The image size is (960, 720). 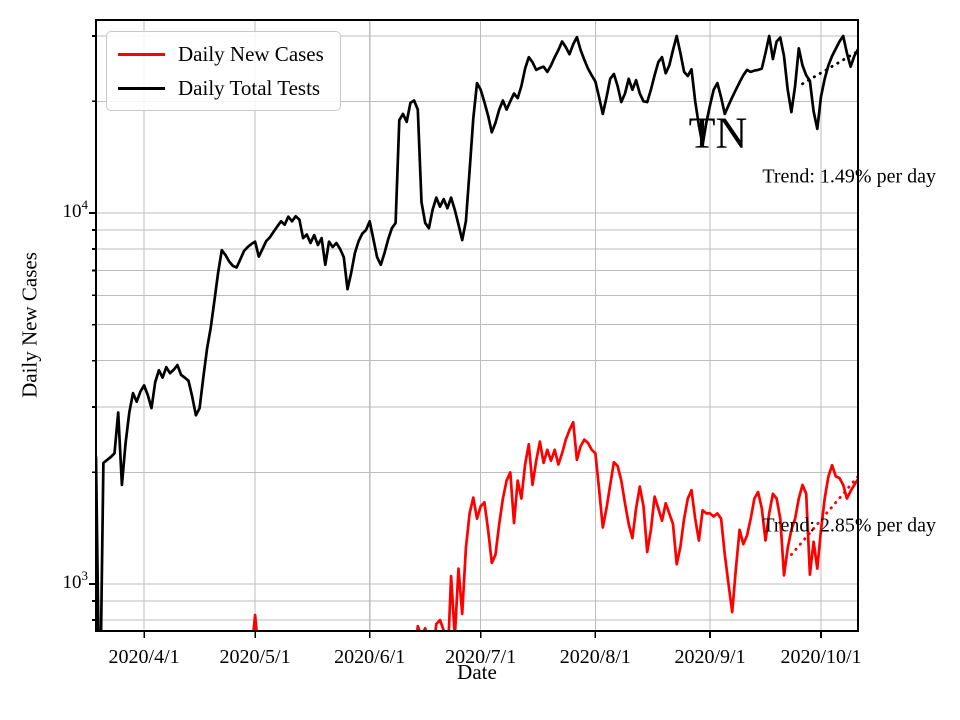 I want to click on legend-item-tests: Daily Total Tests, so click(x=221, y=88).